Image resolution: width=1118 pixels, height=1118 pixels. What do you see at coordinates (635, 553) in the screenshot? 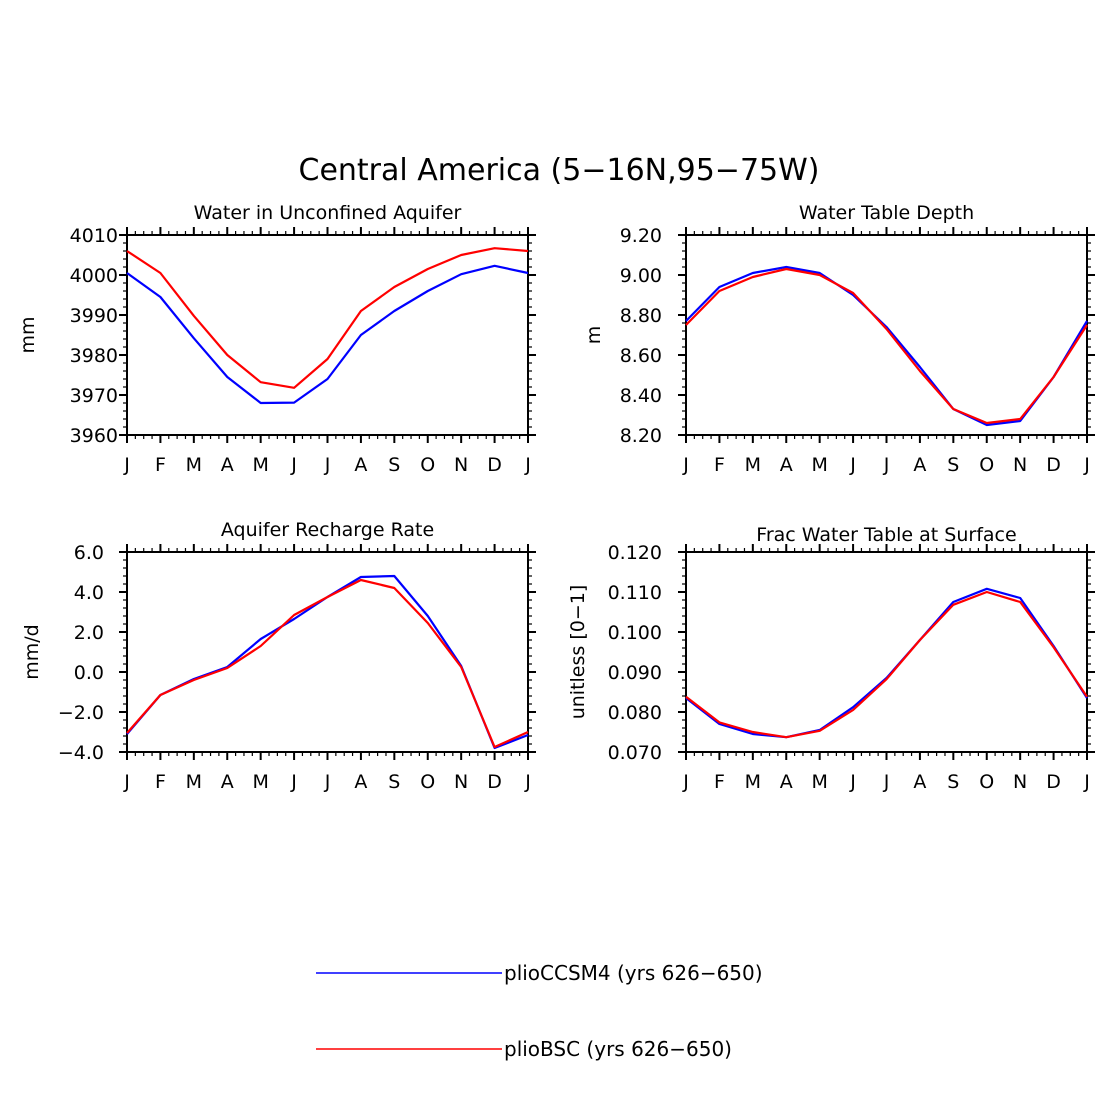
I see `y-tick-label: 0.120` at bounding box center [635, 553].